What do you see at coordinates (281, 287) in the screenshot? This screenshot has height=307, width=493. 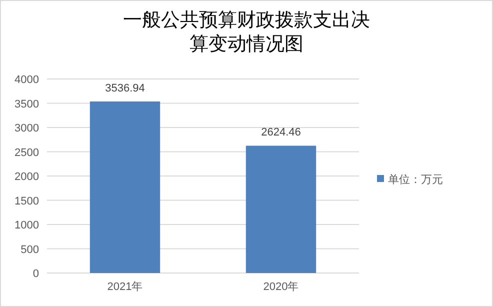 I see `x-tick-label: 2020年` at bounding box center [281, 287].